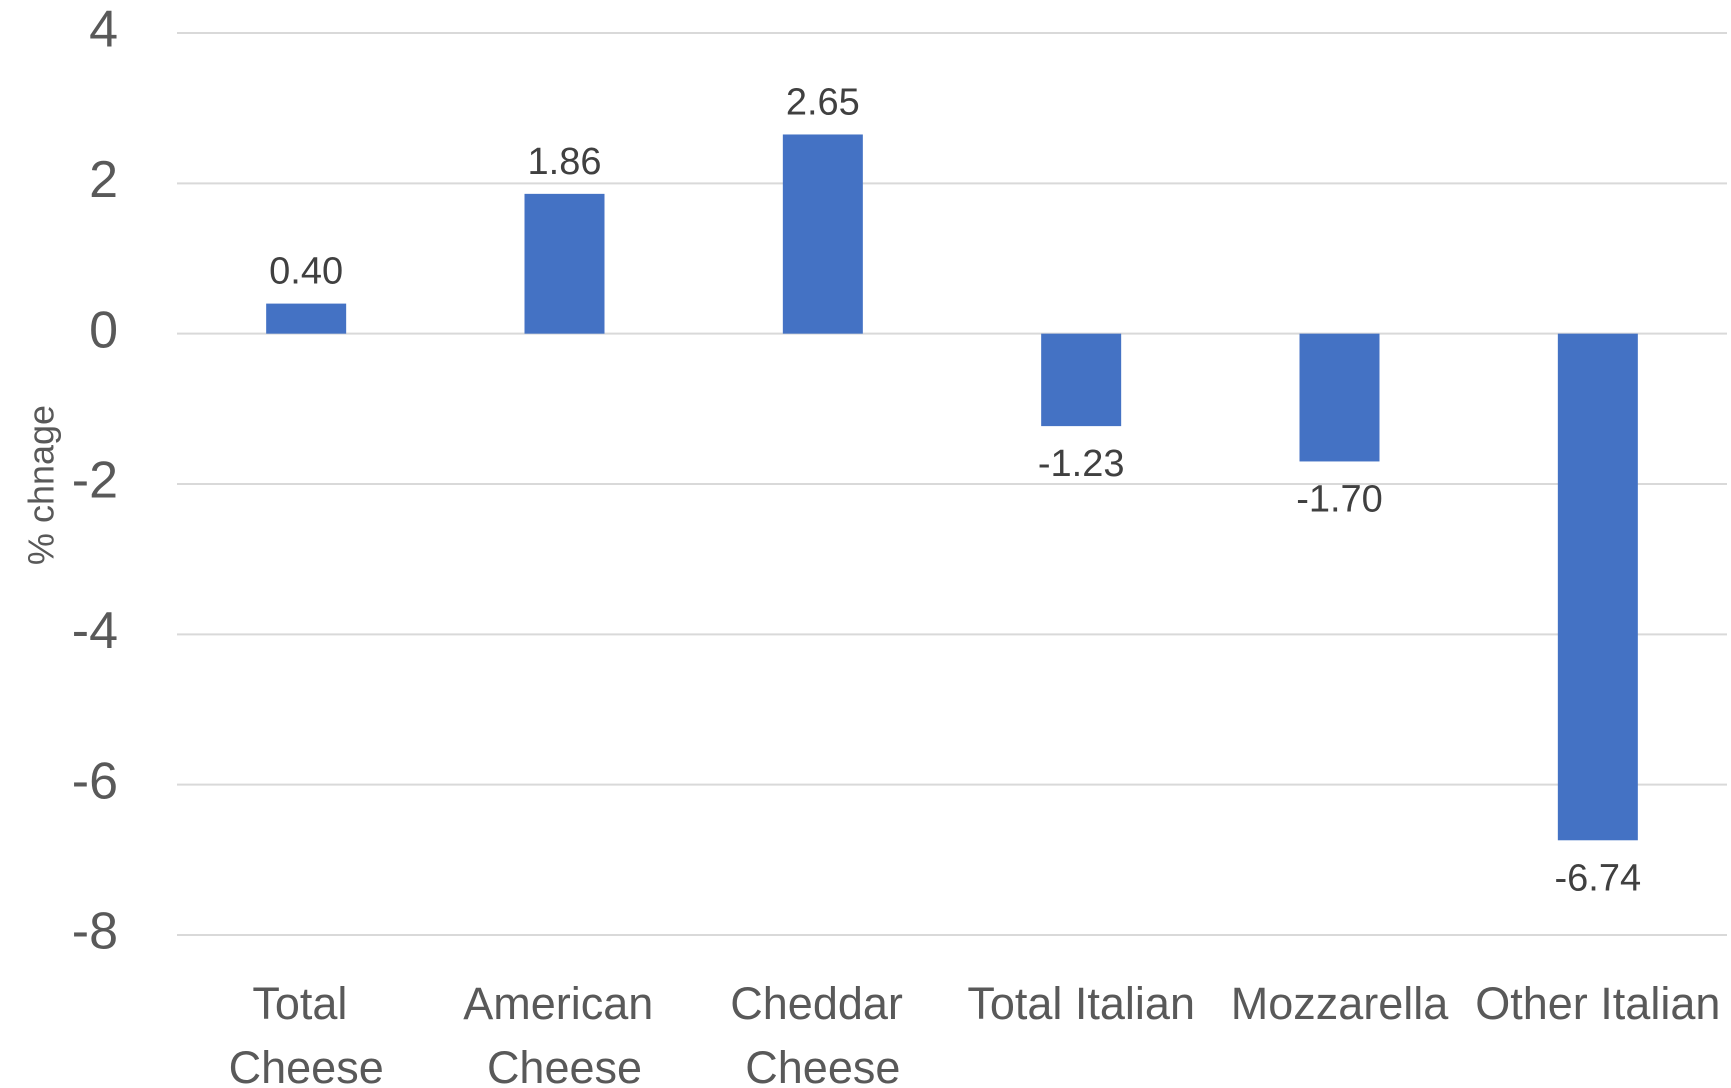  Describe the element at coordinates (1339, 499) in the screenshot. I see `data-label: -1.70` at that location.